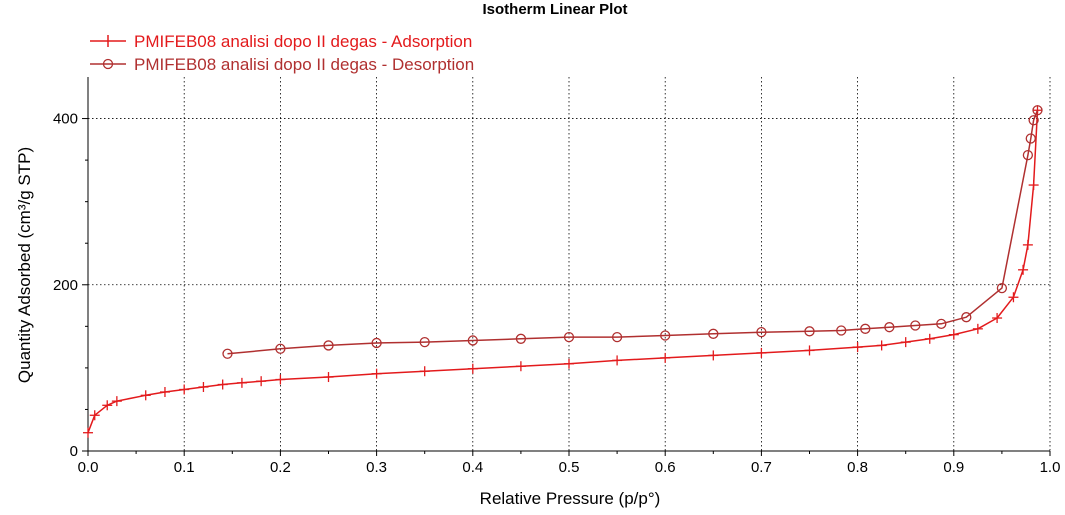  Describe the element at coordinates (569, 467) in the screenshot. I see `x-tick-label: 0.5` at that location.